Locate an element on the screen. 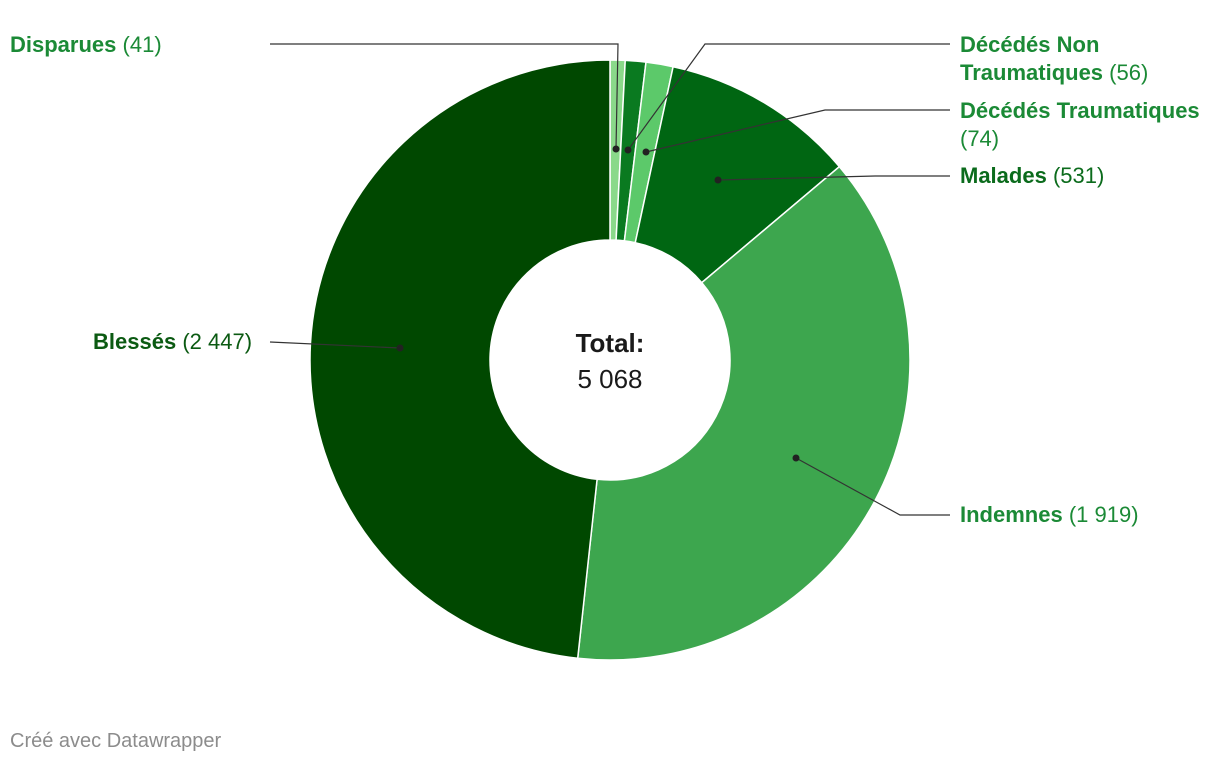 Image resolution: width=1220 pixels, height=766 pixels. label-decedes-traumatiques-value: (74) is located at coordinates (980, 138).